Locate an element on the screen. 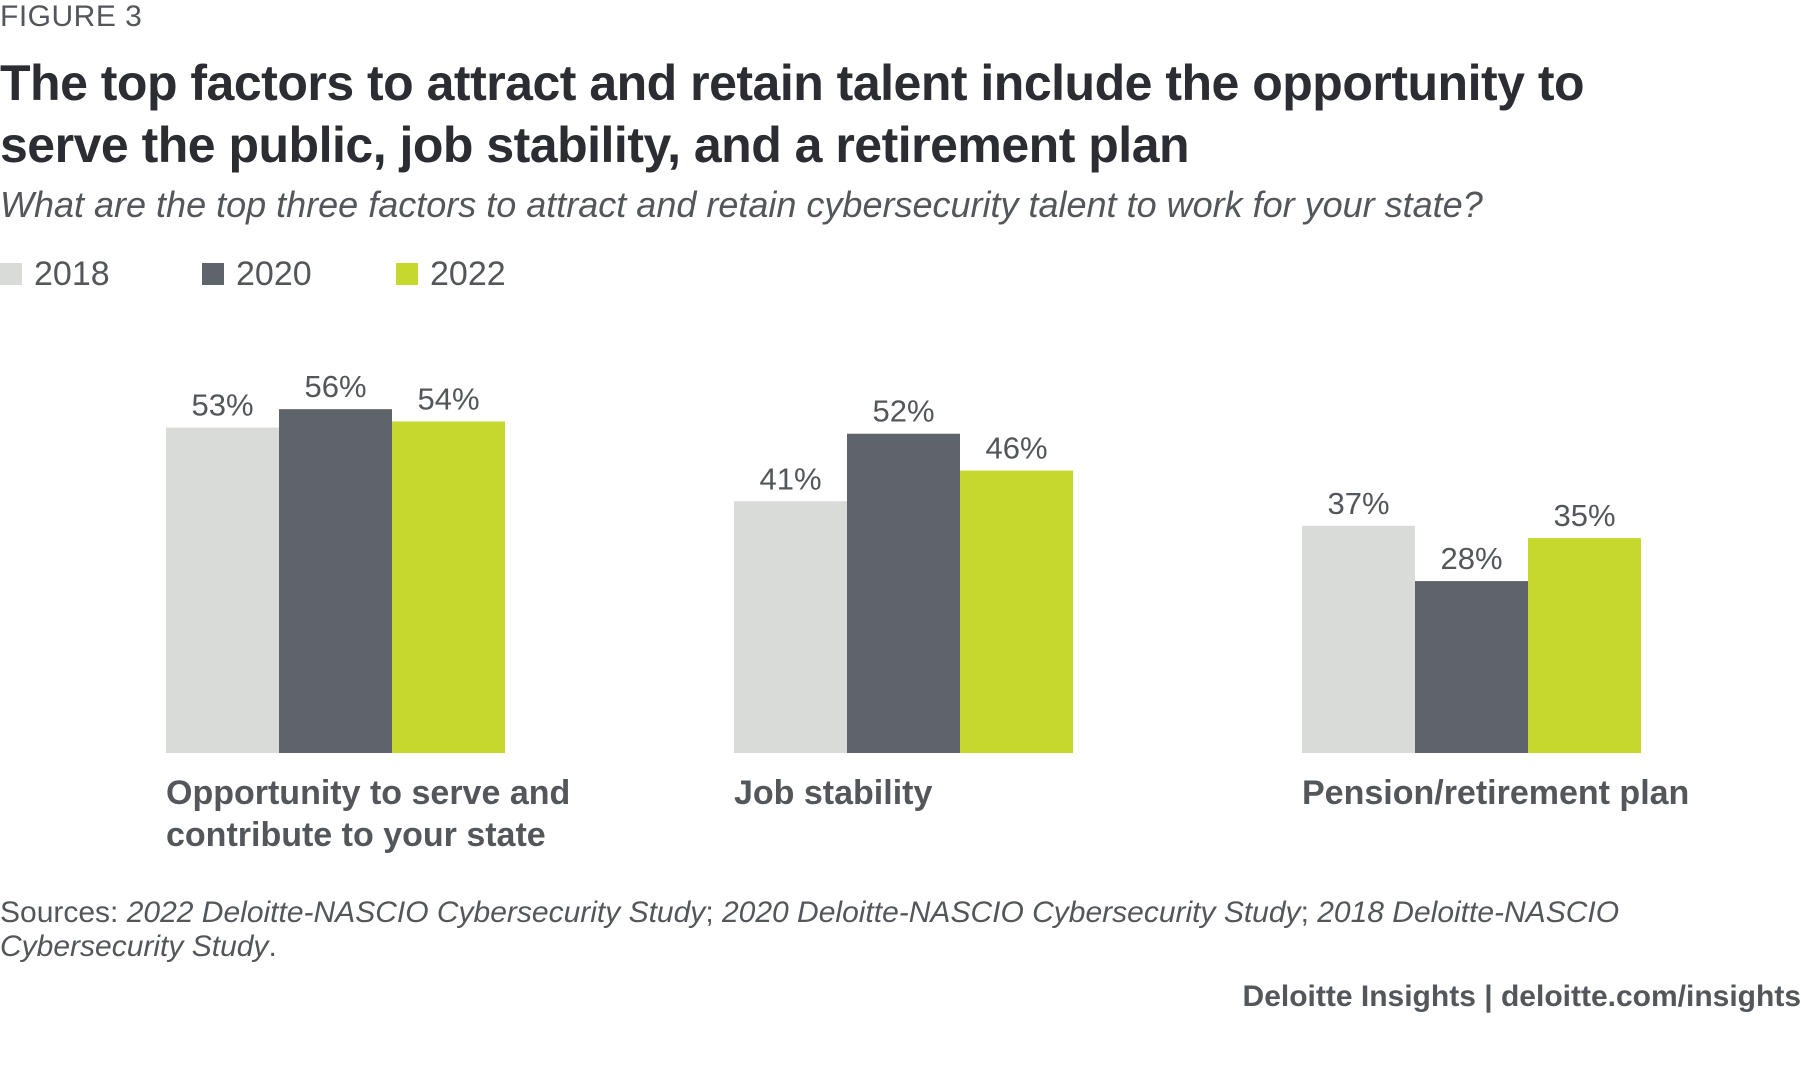 This screenshot has width=1801, height=1067. legend-swatch-2018 is located at coordinates (11, 274).